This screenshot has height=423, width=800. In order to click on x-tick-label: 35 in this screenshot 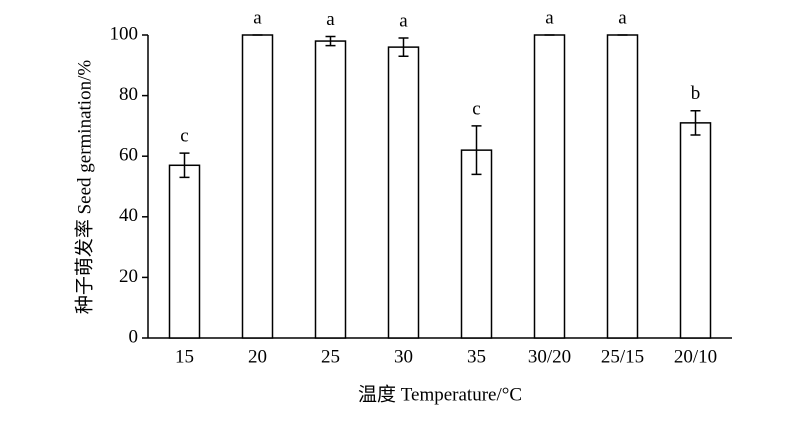, I will do `click(476, 356)`.